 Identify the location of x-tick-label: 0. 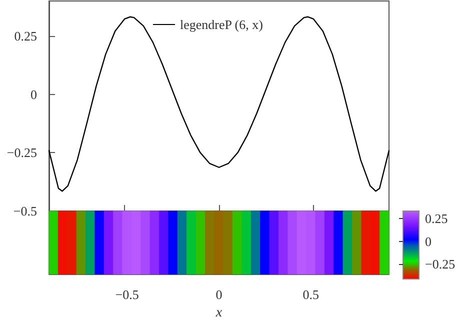
(219, 294).